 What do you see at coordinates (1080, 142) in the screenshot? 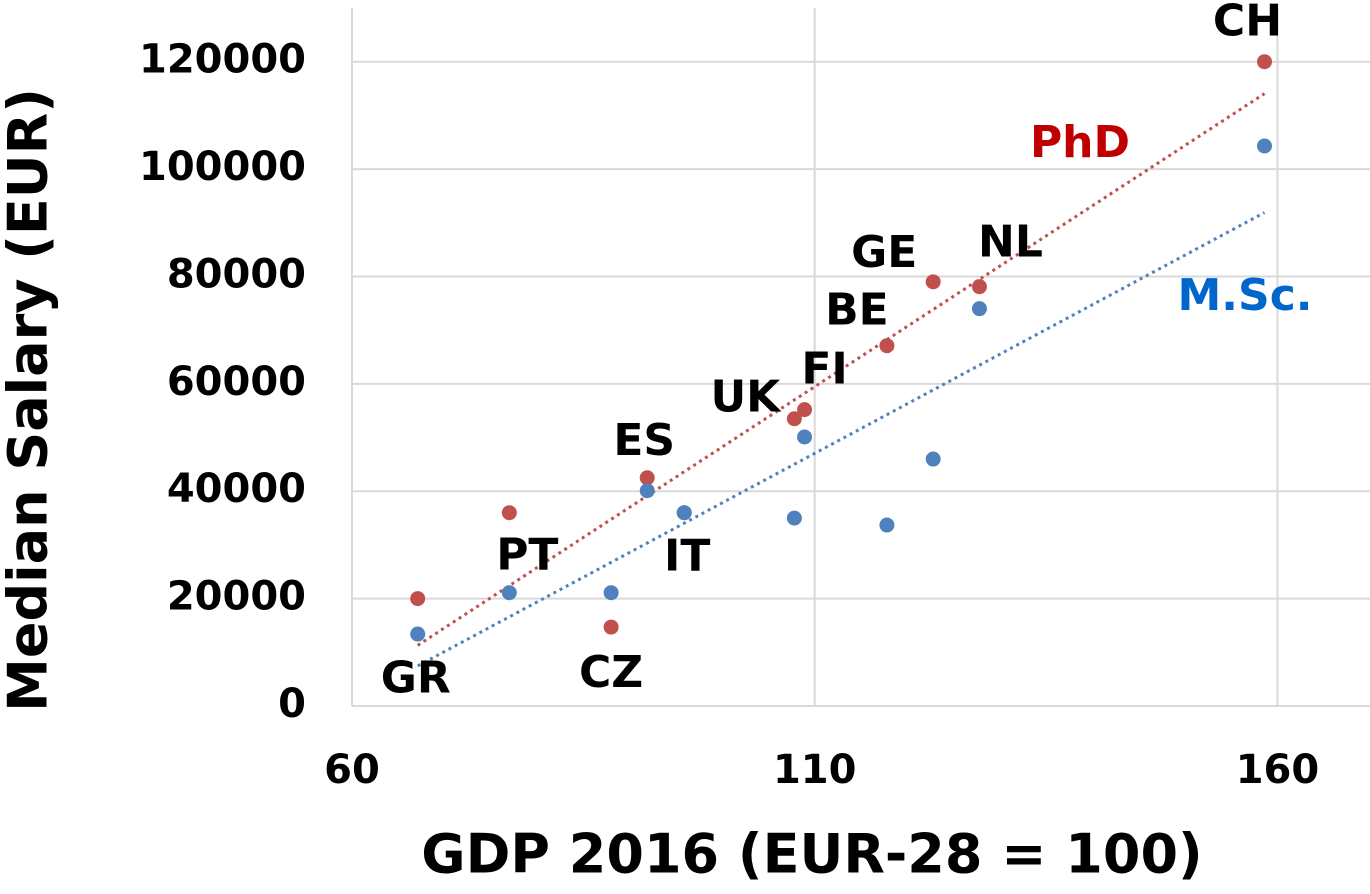
I see `series-label: PhD` at bounding box center [1080, 142].